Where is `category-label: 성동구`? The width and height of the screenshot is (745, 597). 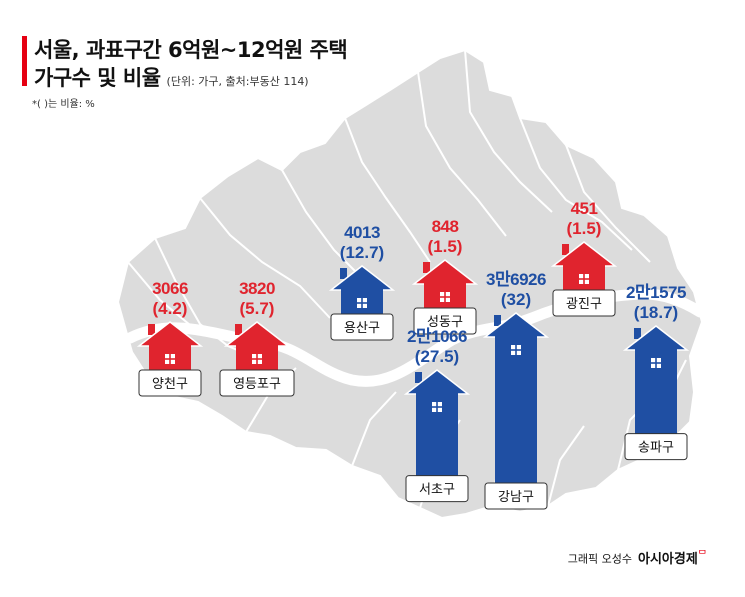 category-label: 성동구 is located at coordinates (445, 322).